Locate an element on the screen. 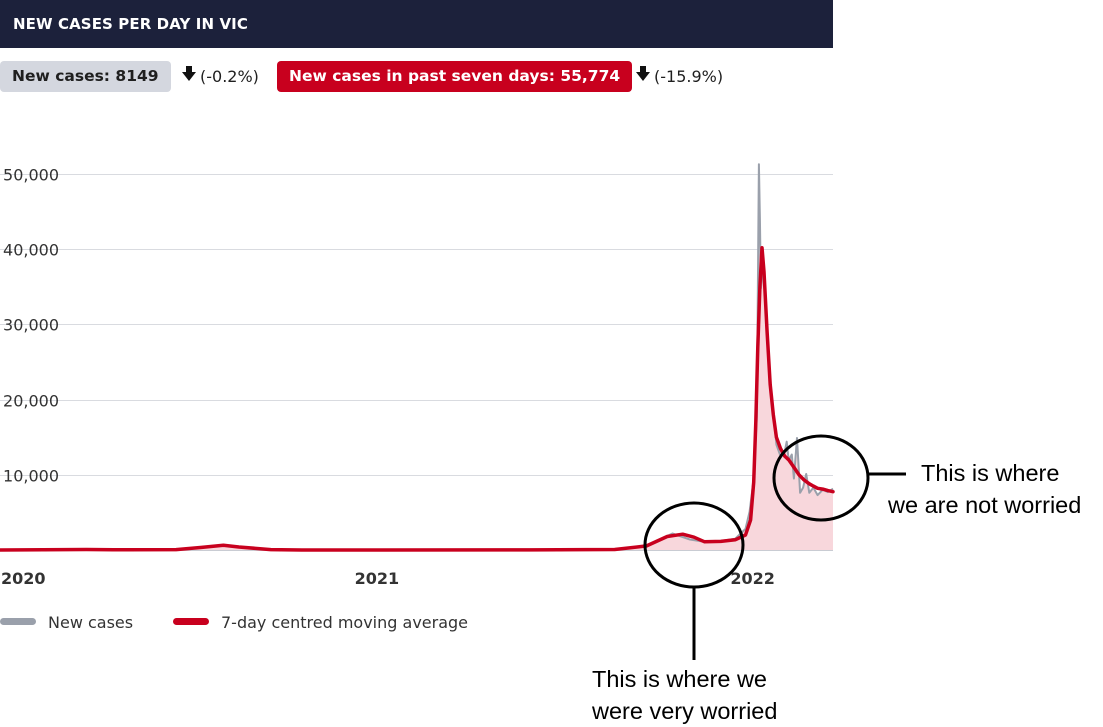 The width and height of the screenshot is (1103, 727). y-tick-label: 20,000 is located at coordinates (31, 401).